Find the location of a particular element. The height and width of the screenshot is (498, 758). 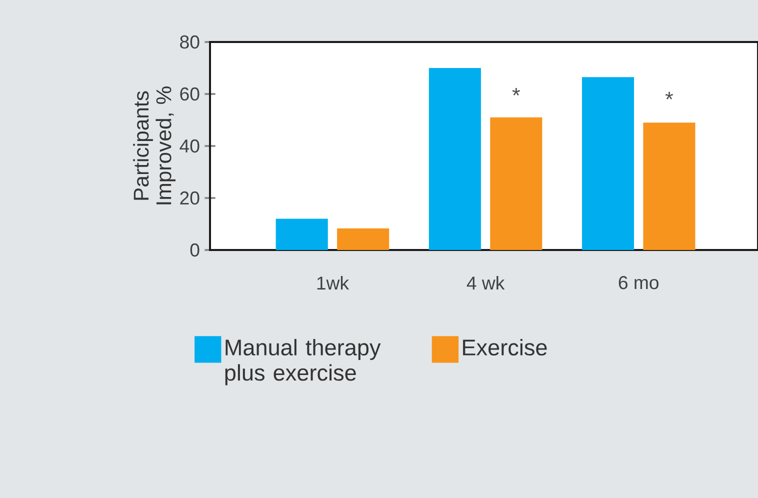

x-tick-label: 4 wk is located at coordinates (485, 283).